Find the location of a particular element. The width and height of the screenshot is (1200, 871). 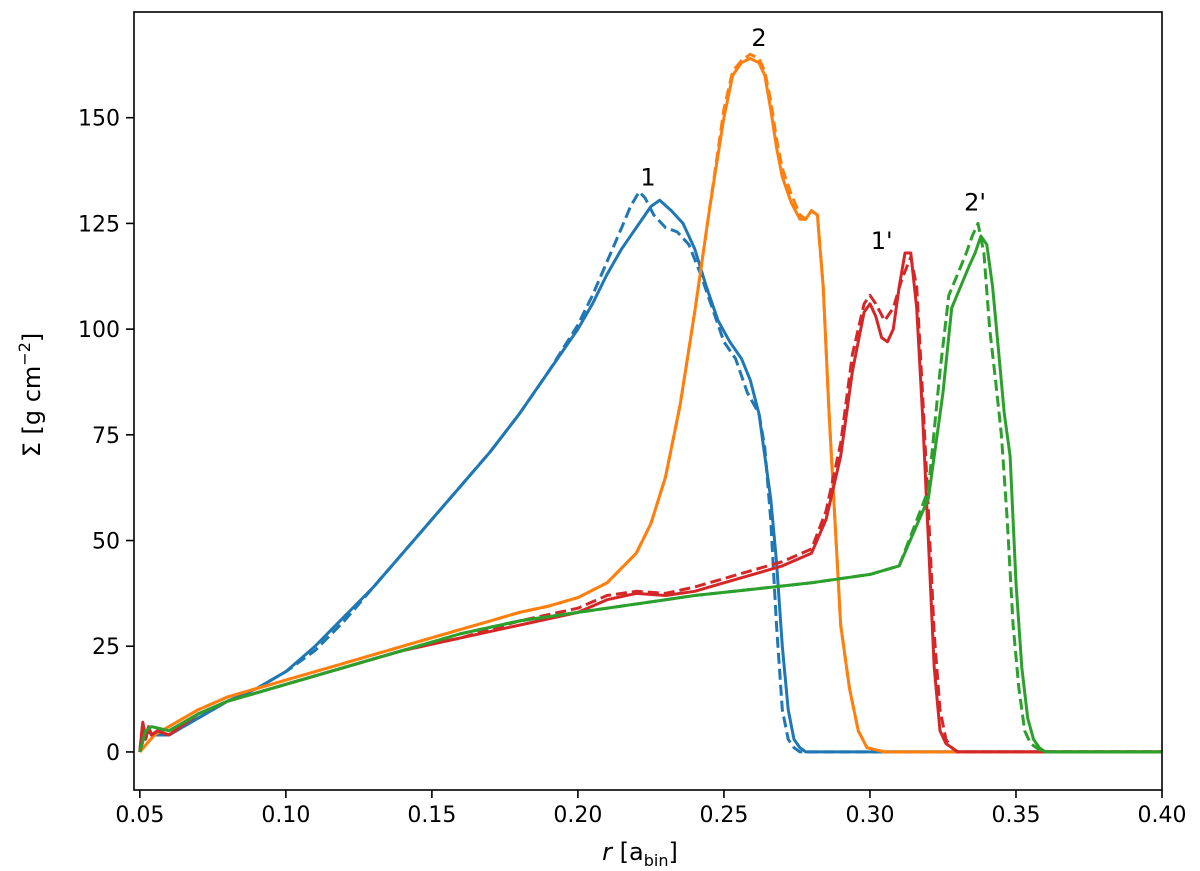

y-tick-label: 100 is located at coordinates (99, 330).